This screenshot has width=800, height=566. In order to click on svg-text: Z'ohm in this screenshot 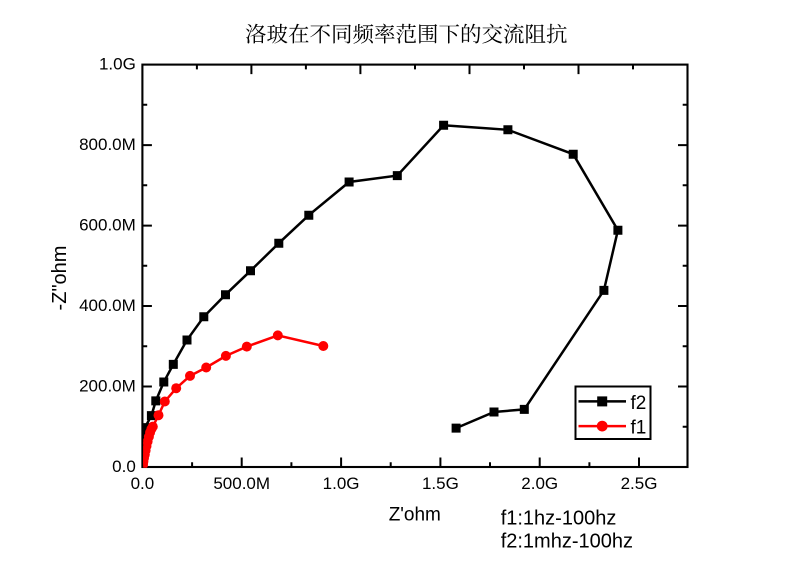, I will do `click(415, 514)`.